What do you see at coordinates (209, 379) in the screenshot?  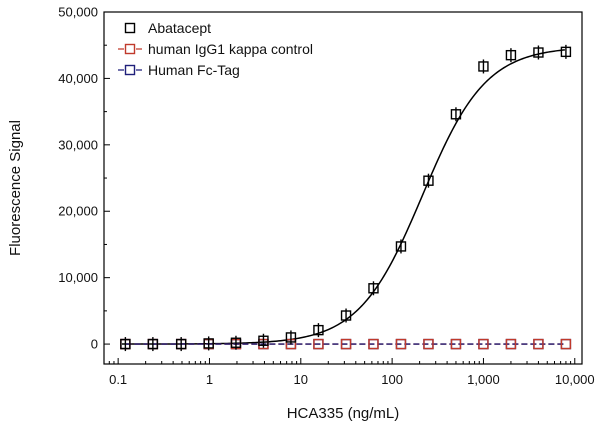 I see `x-tick-label: 1` at bounding box center [209, 379].